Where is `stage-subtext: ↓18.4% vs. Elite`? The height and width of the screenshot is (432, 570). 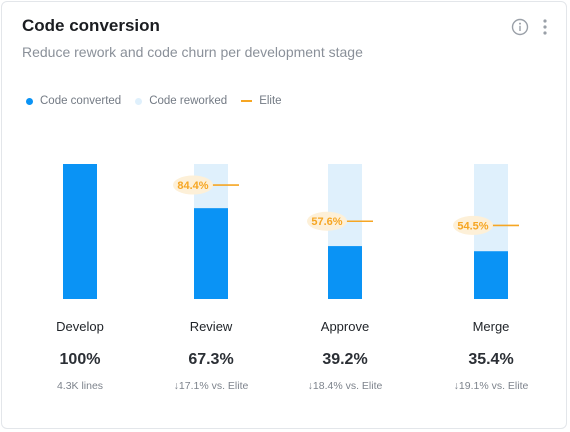 stage-subtext: ↓18.4% vs. Elite is located at coordinates (345, 386).